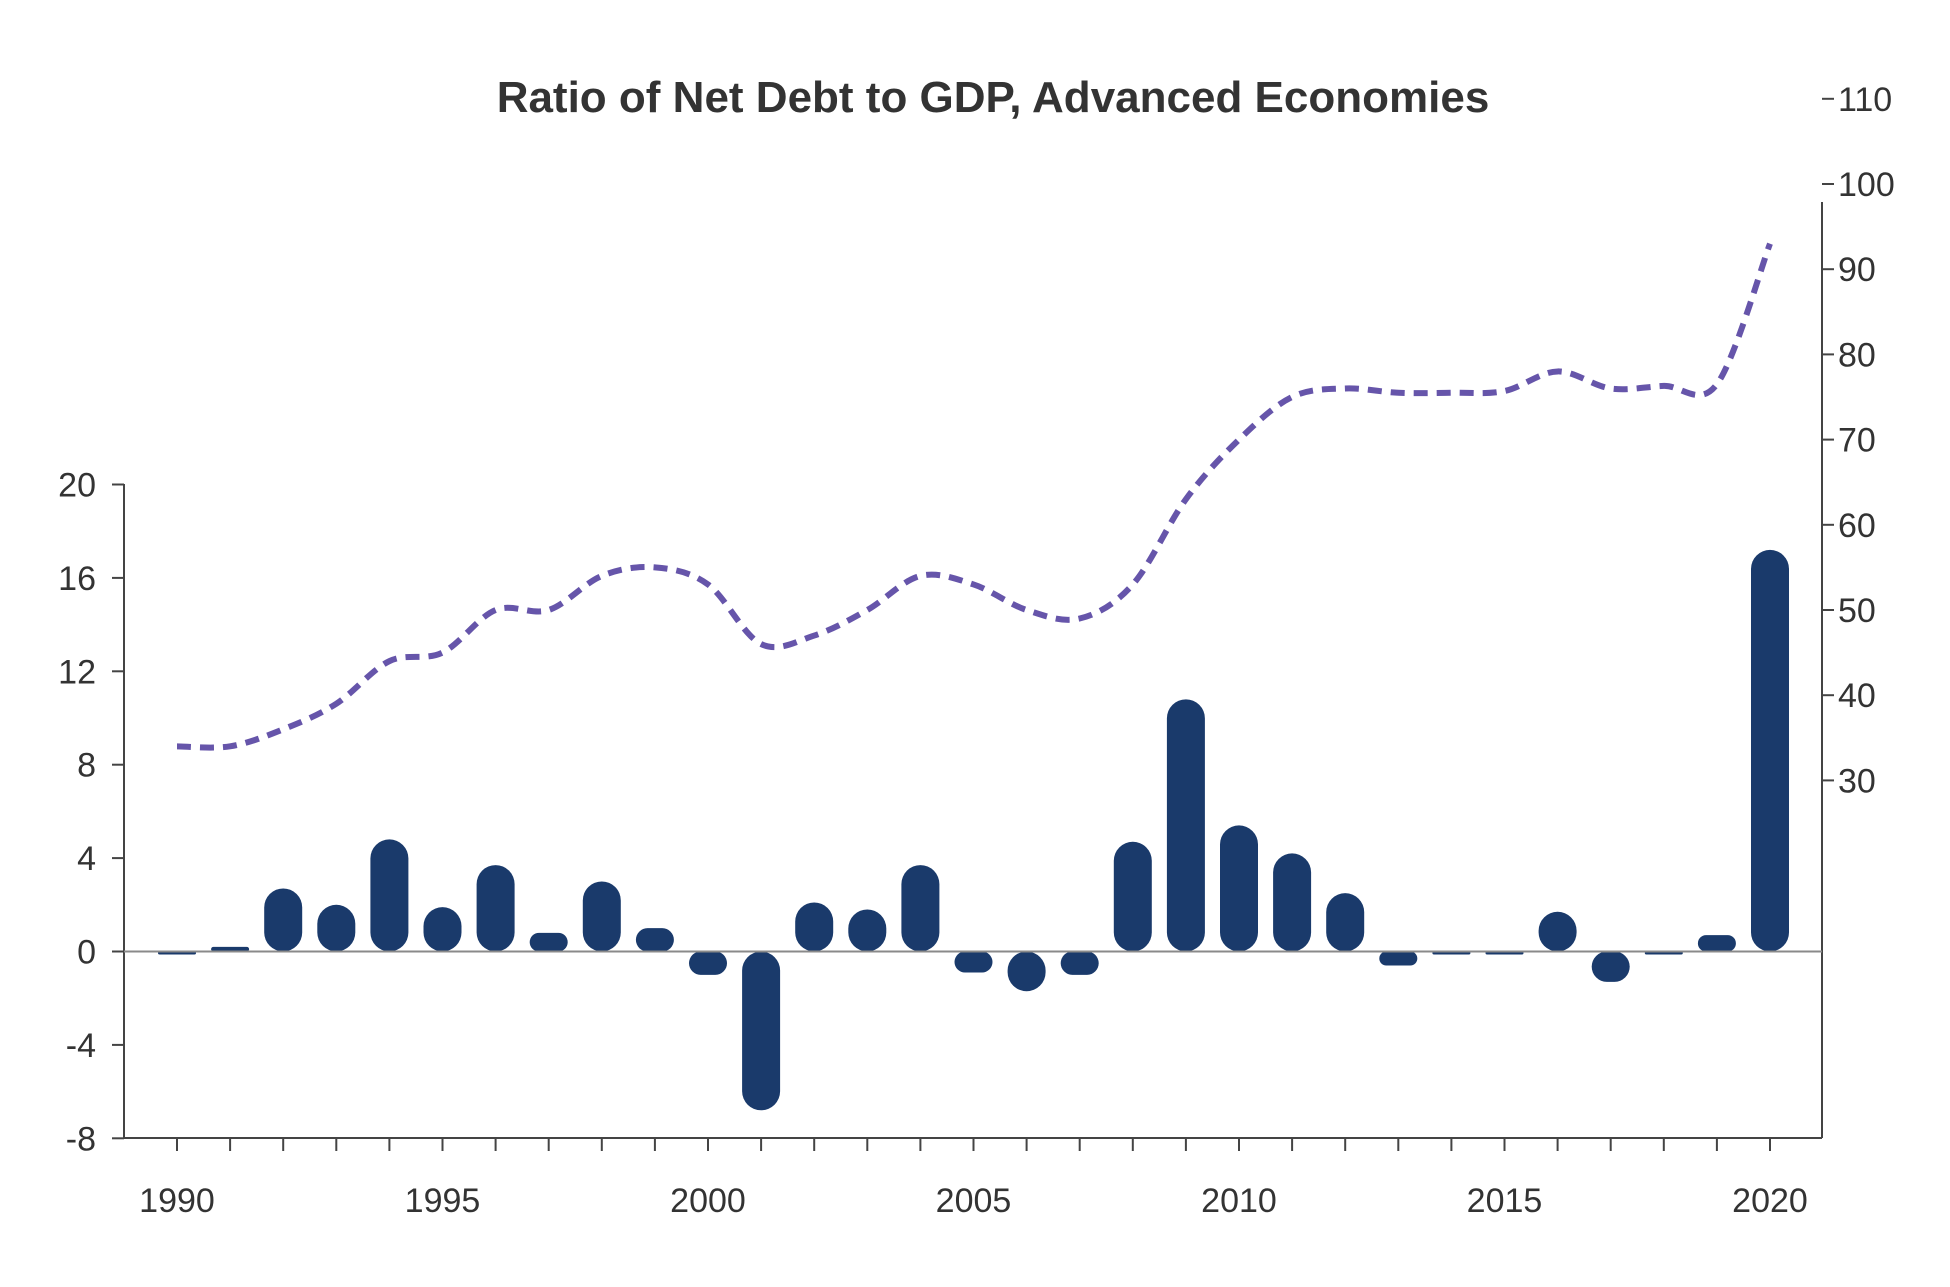  Describe the element at coordinates (1866, 185) in the screenshot. I see `right-y-tick-label: 100` at that location.